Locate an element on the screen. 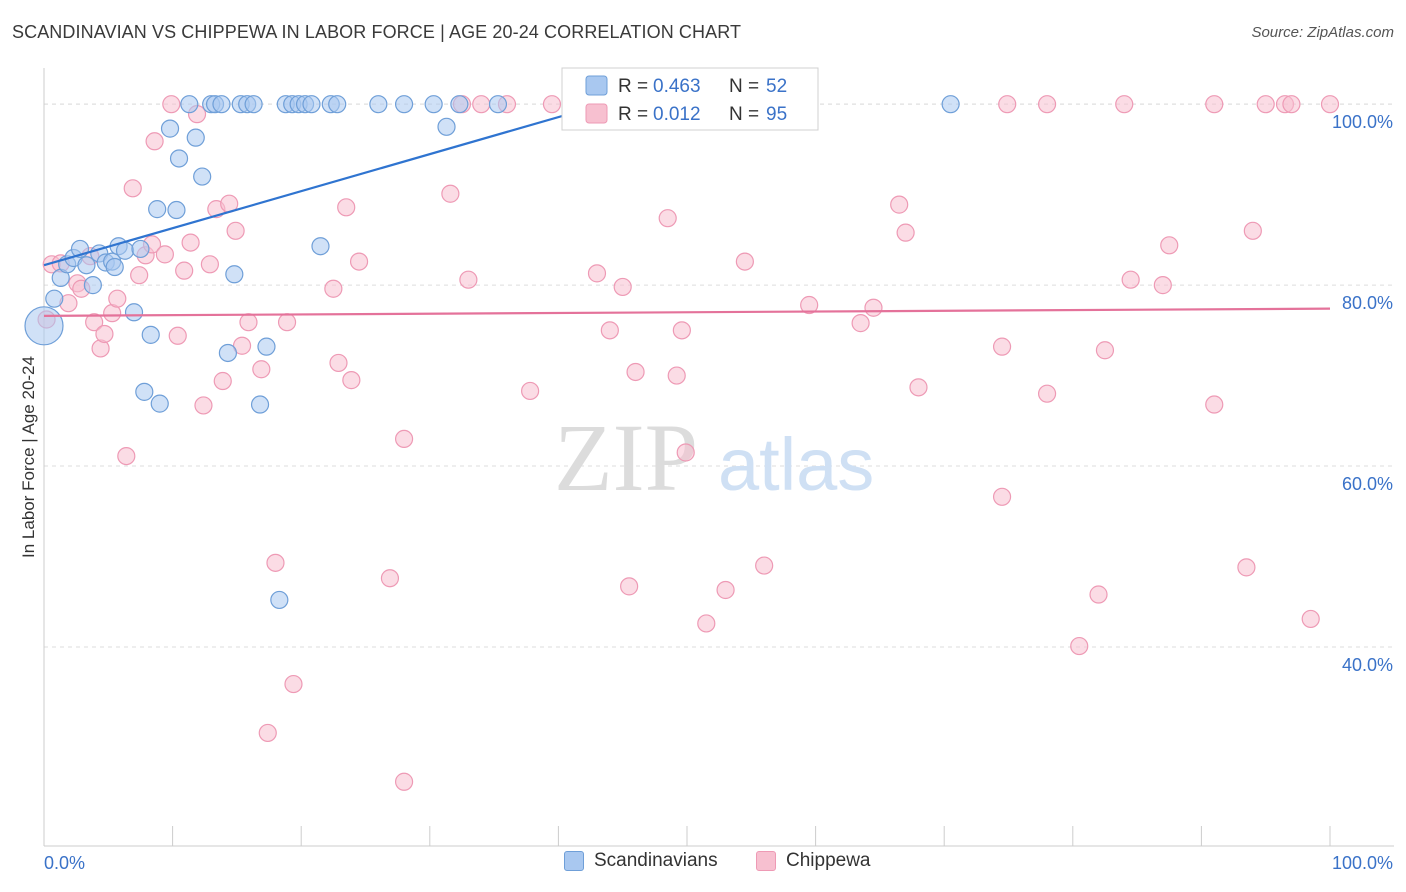  legend-r-value-2: 0.012 is located at coordinates (677, 114).